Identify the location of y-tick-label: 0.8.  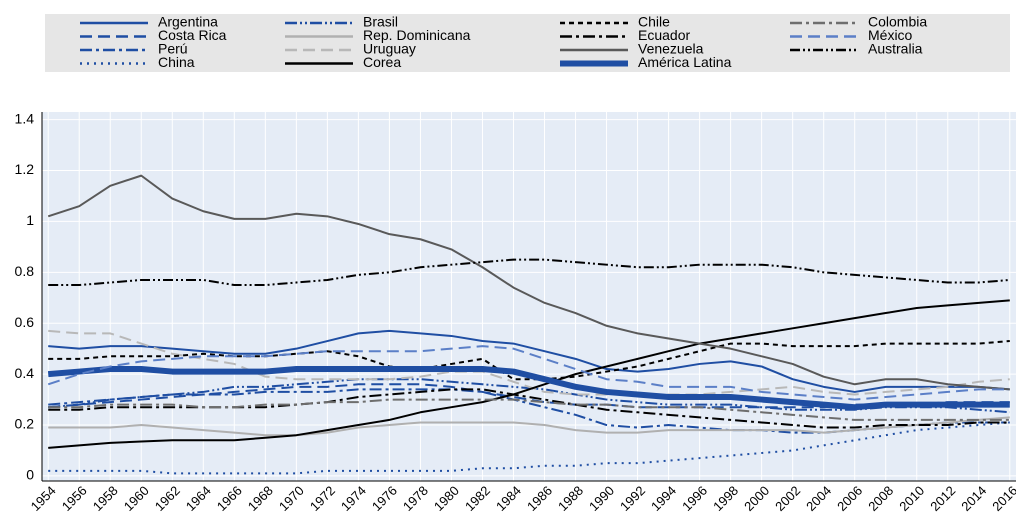
(25, 271).